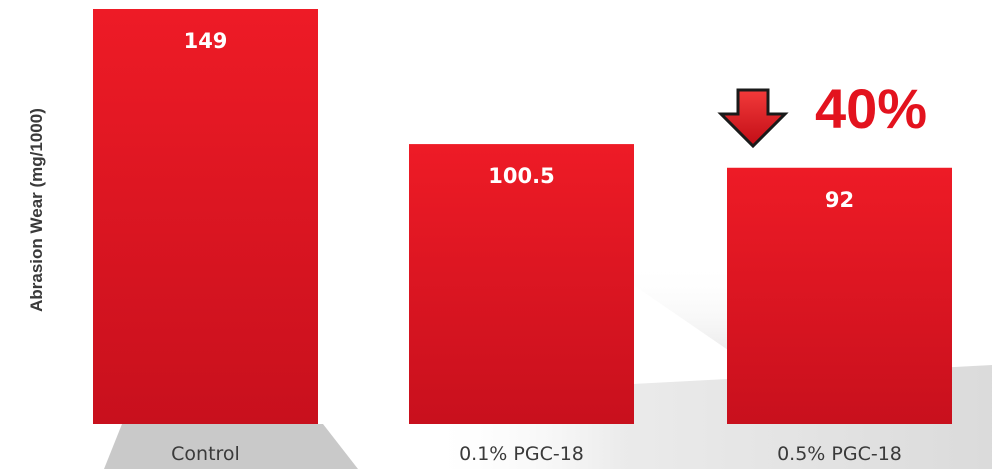  I want to click on y-axis-label: Abrasion Wear (mg/1000), so click(36, 210).